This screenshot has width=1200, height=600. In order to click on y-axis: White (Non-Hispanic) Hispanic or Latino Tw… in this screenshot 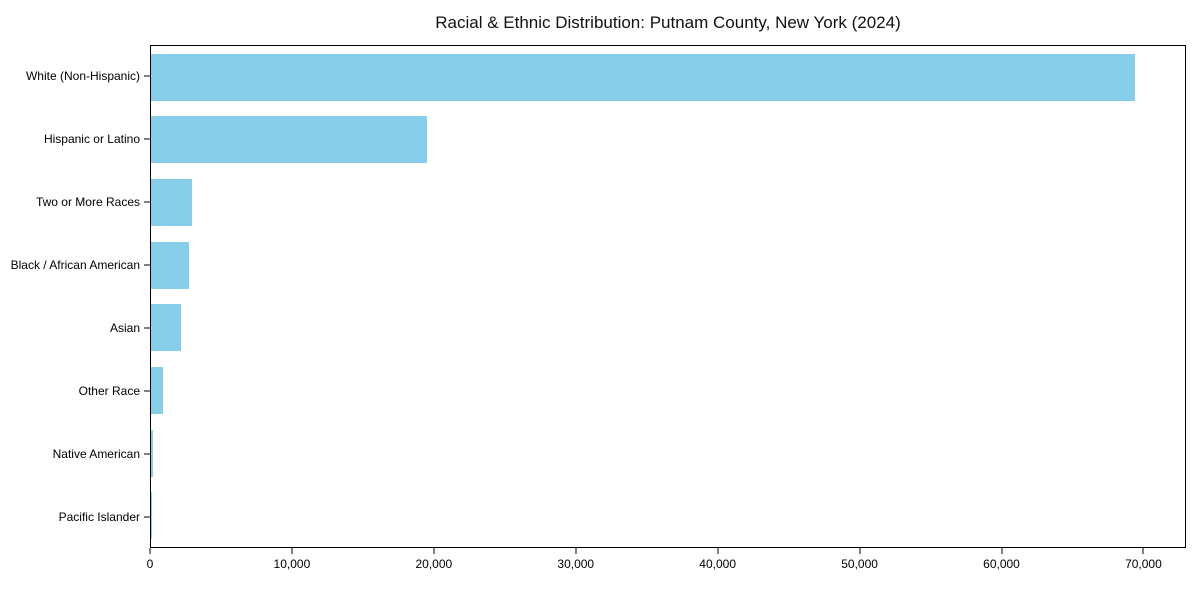, I will do `click(75, 296)`.